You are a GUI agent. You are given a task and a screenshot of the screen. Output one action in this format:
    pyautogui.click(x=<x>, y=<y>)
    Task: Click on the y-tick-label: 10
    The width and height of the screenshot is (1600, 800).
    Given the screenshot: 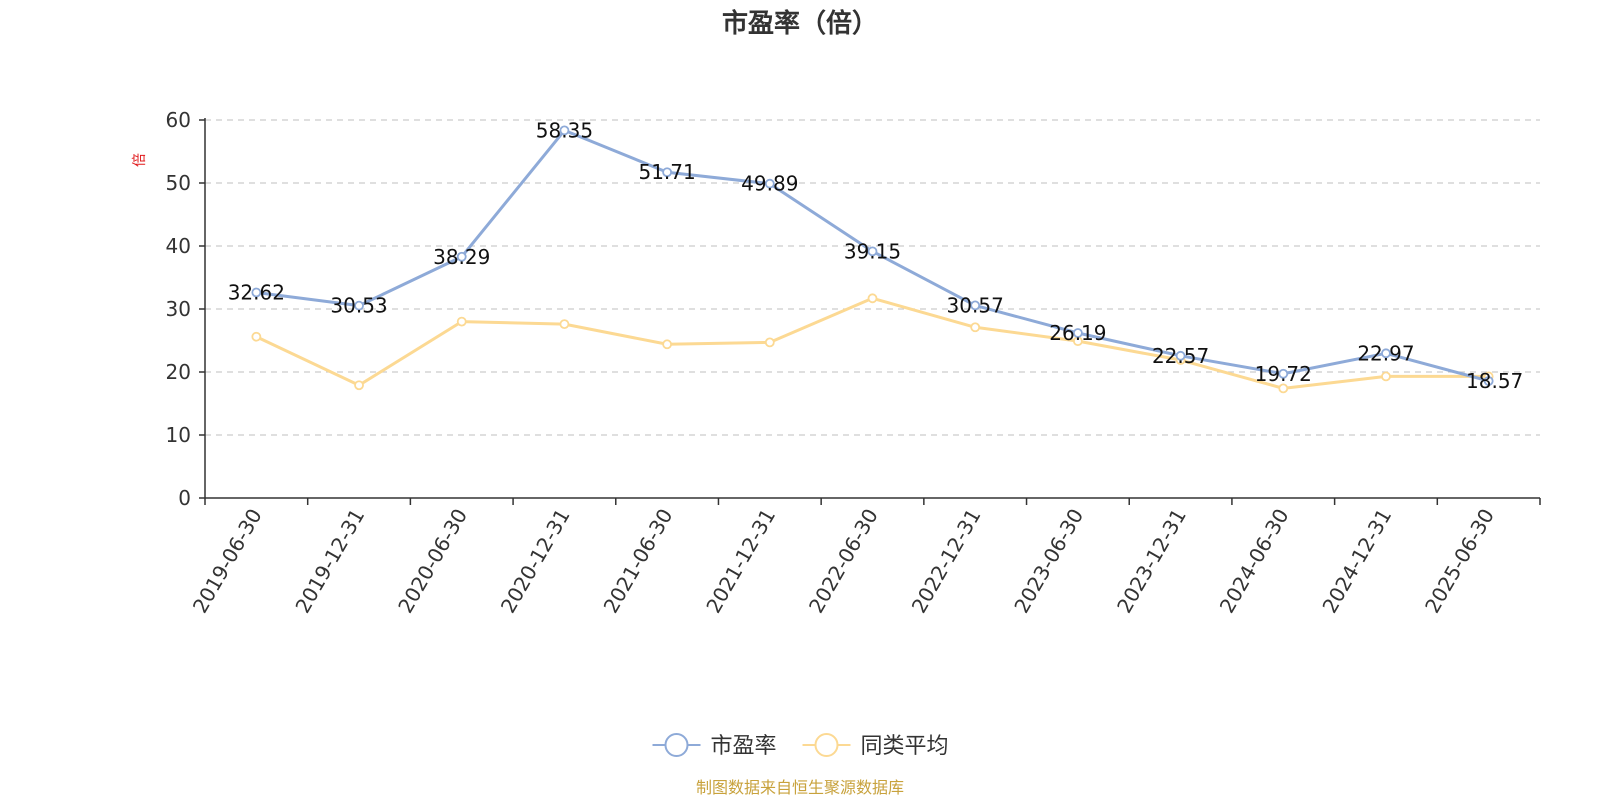 What is the action you would take?
    pyautogui.click(x=178, y=435)
    